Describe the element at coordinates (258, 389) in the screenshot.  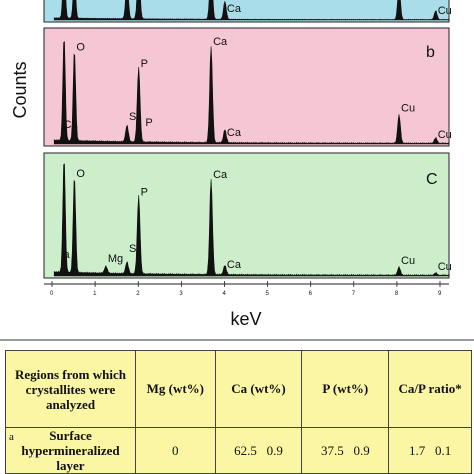
I see `header-ca: Ca (wt%)` at that location.